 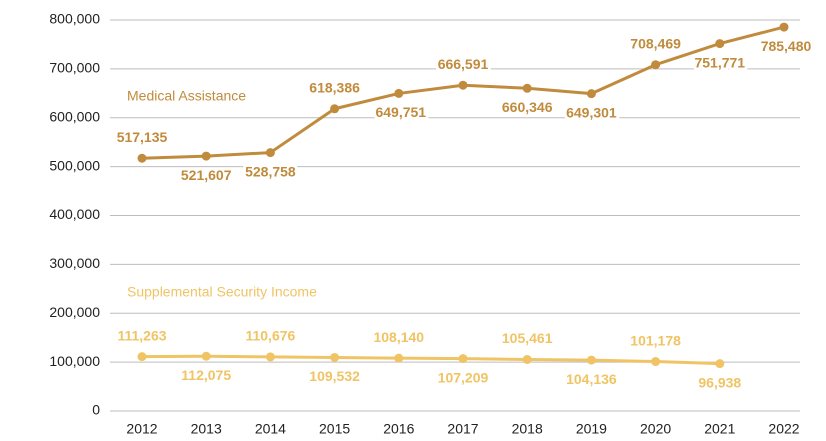 I want to click on series-line, so click(x=430, y=360).